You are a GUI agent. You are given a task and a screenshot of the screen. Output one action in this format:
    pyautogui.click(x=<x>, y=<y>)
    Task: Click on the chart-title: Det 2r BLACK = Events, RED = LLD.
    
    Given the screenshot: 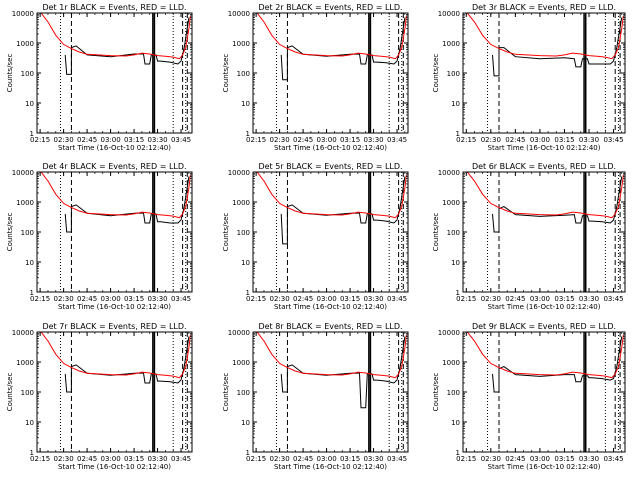 What is the action you would take?
    pyautogui.click(x=330, y=7)
    